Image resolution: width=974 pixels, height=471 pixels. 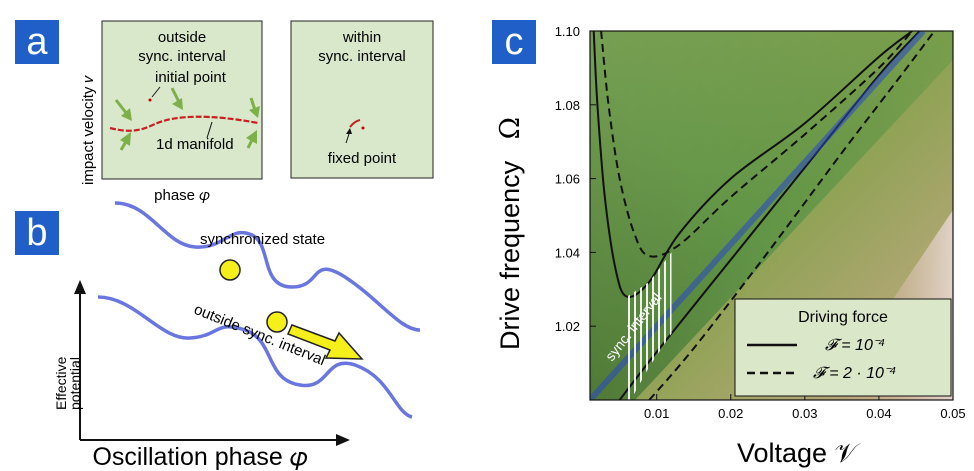 I want to click on x-tick-label: 0.03, so click(x=804, y=413).